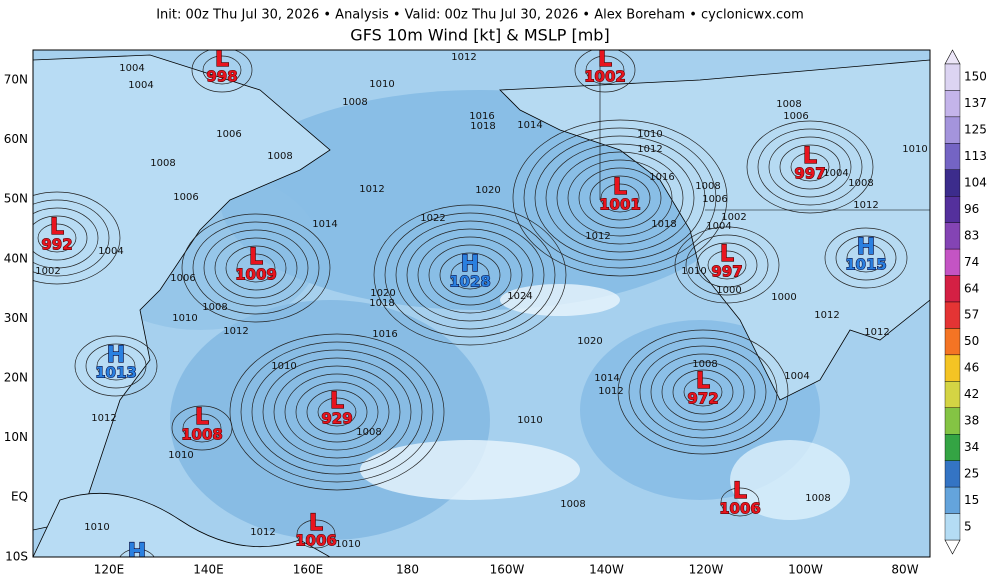 This screenshot has height=585, width=1000. I want to click on lat-label: 10S, so click(16, 556).